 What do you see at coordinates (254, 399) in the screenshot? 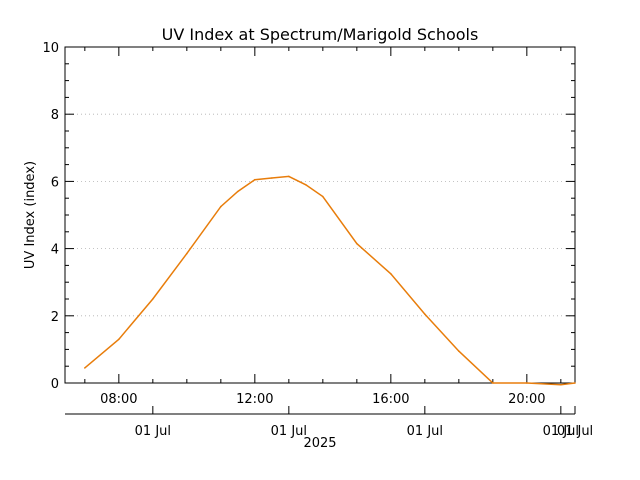
I see `x-tick-label: 12:00` at bounding box center [254, 399].